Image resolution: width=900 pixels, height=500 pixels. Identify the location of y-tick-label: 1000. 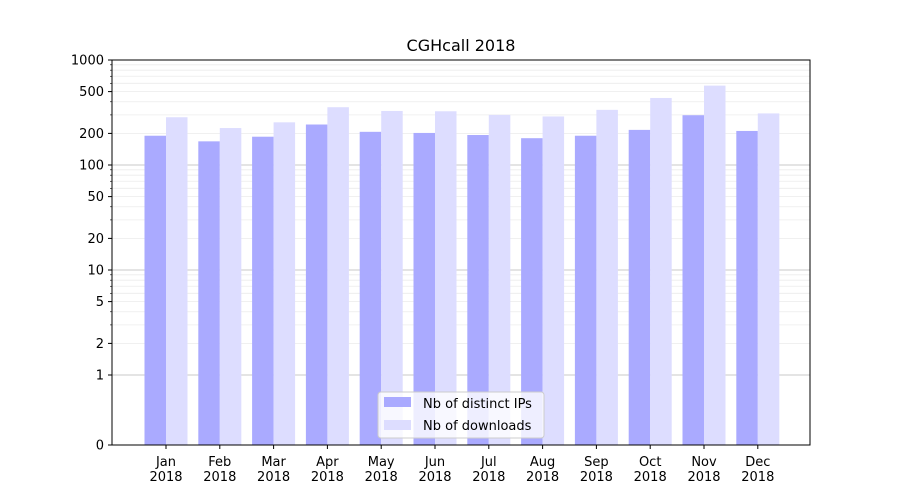
(87, 61).